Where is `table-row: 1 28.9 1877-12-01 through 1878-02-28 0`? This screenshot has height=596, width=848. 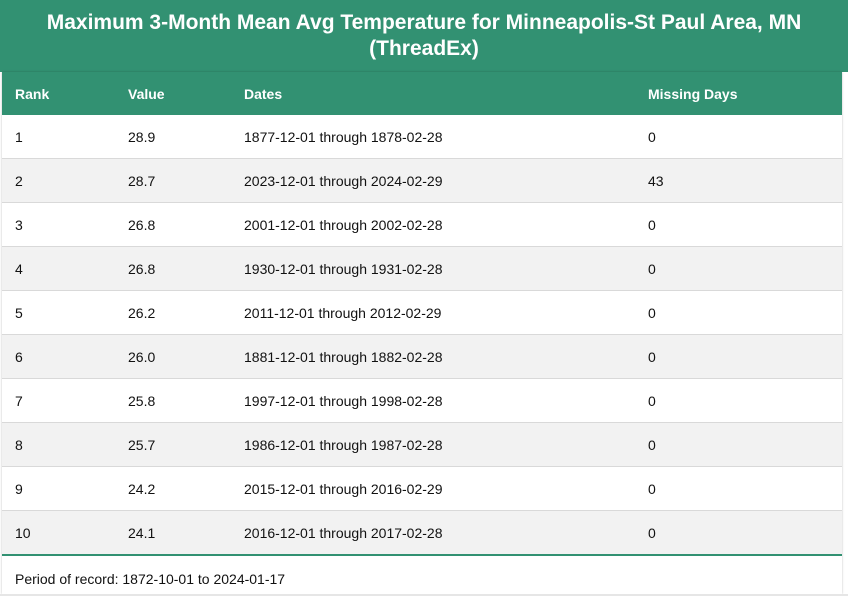 table-row: 1 28.9 1877-12-01 through 1878-02-28 0 is located at coordinates (422, 137).